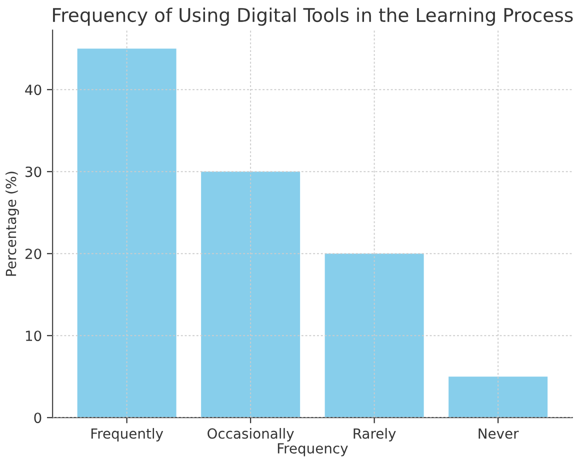 This screenshot has height=464, width=584. Describe the element at coordinates (12, 224) in the screenshot. I see `y-axis-title: Percentage (%)` at that location.